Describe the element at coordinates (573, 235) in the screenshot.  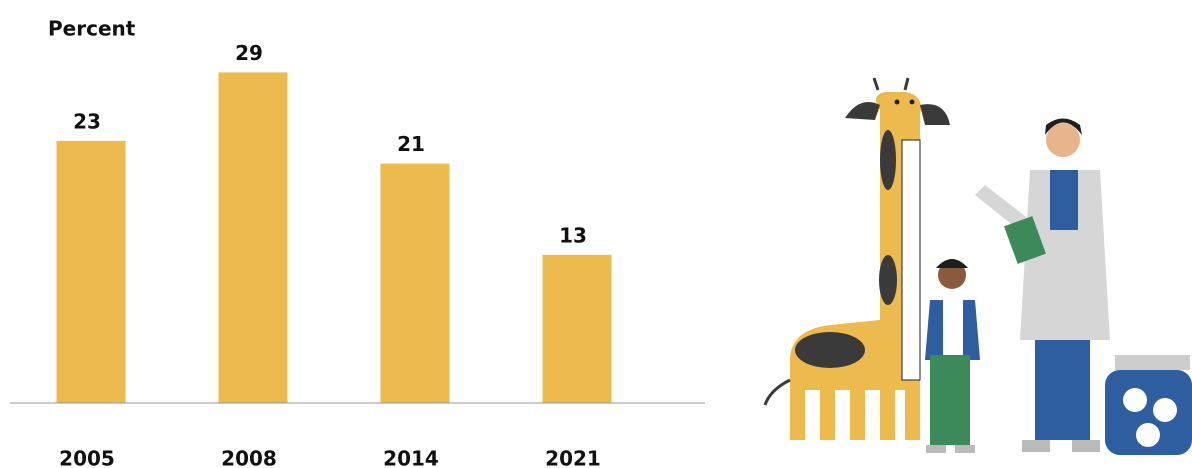
I see `value-label: 13` at that location.